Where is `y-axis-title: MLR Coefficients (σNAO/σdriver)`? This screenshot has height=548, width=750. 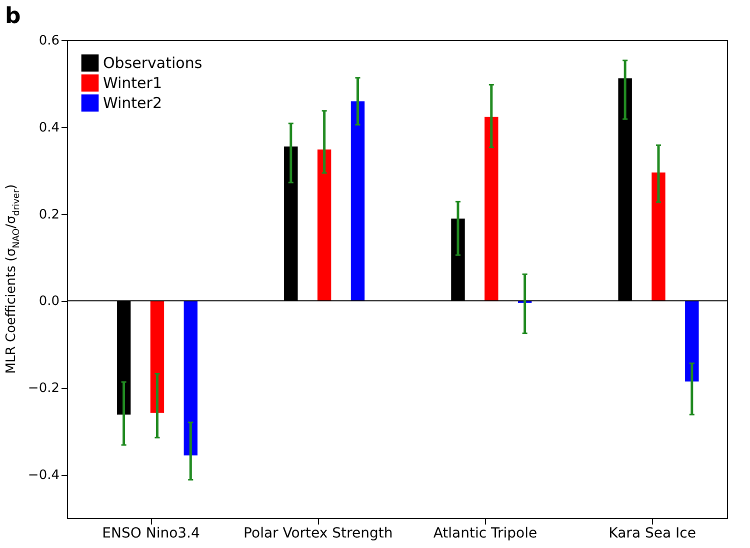 y-axis-title: MLR Coefficients (σNAO/σdriver) is located at coordinates (13, 279).